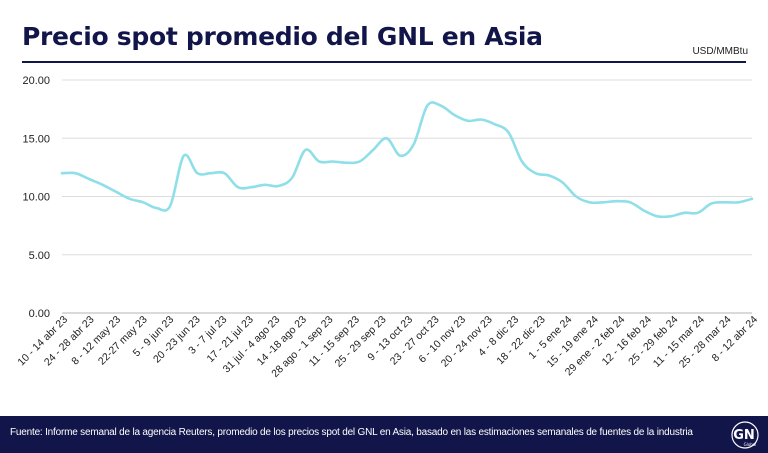 The image size is (768, 453). Describe the element at coordinates (36, 81) in the screenshot. I see `y-tick-label: 20.00` at that location.